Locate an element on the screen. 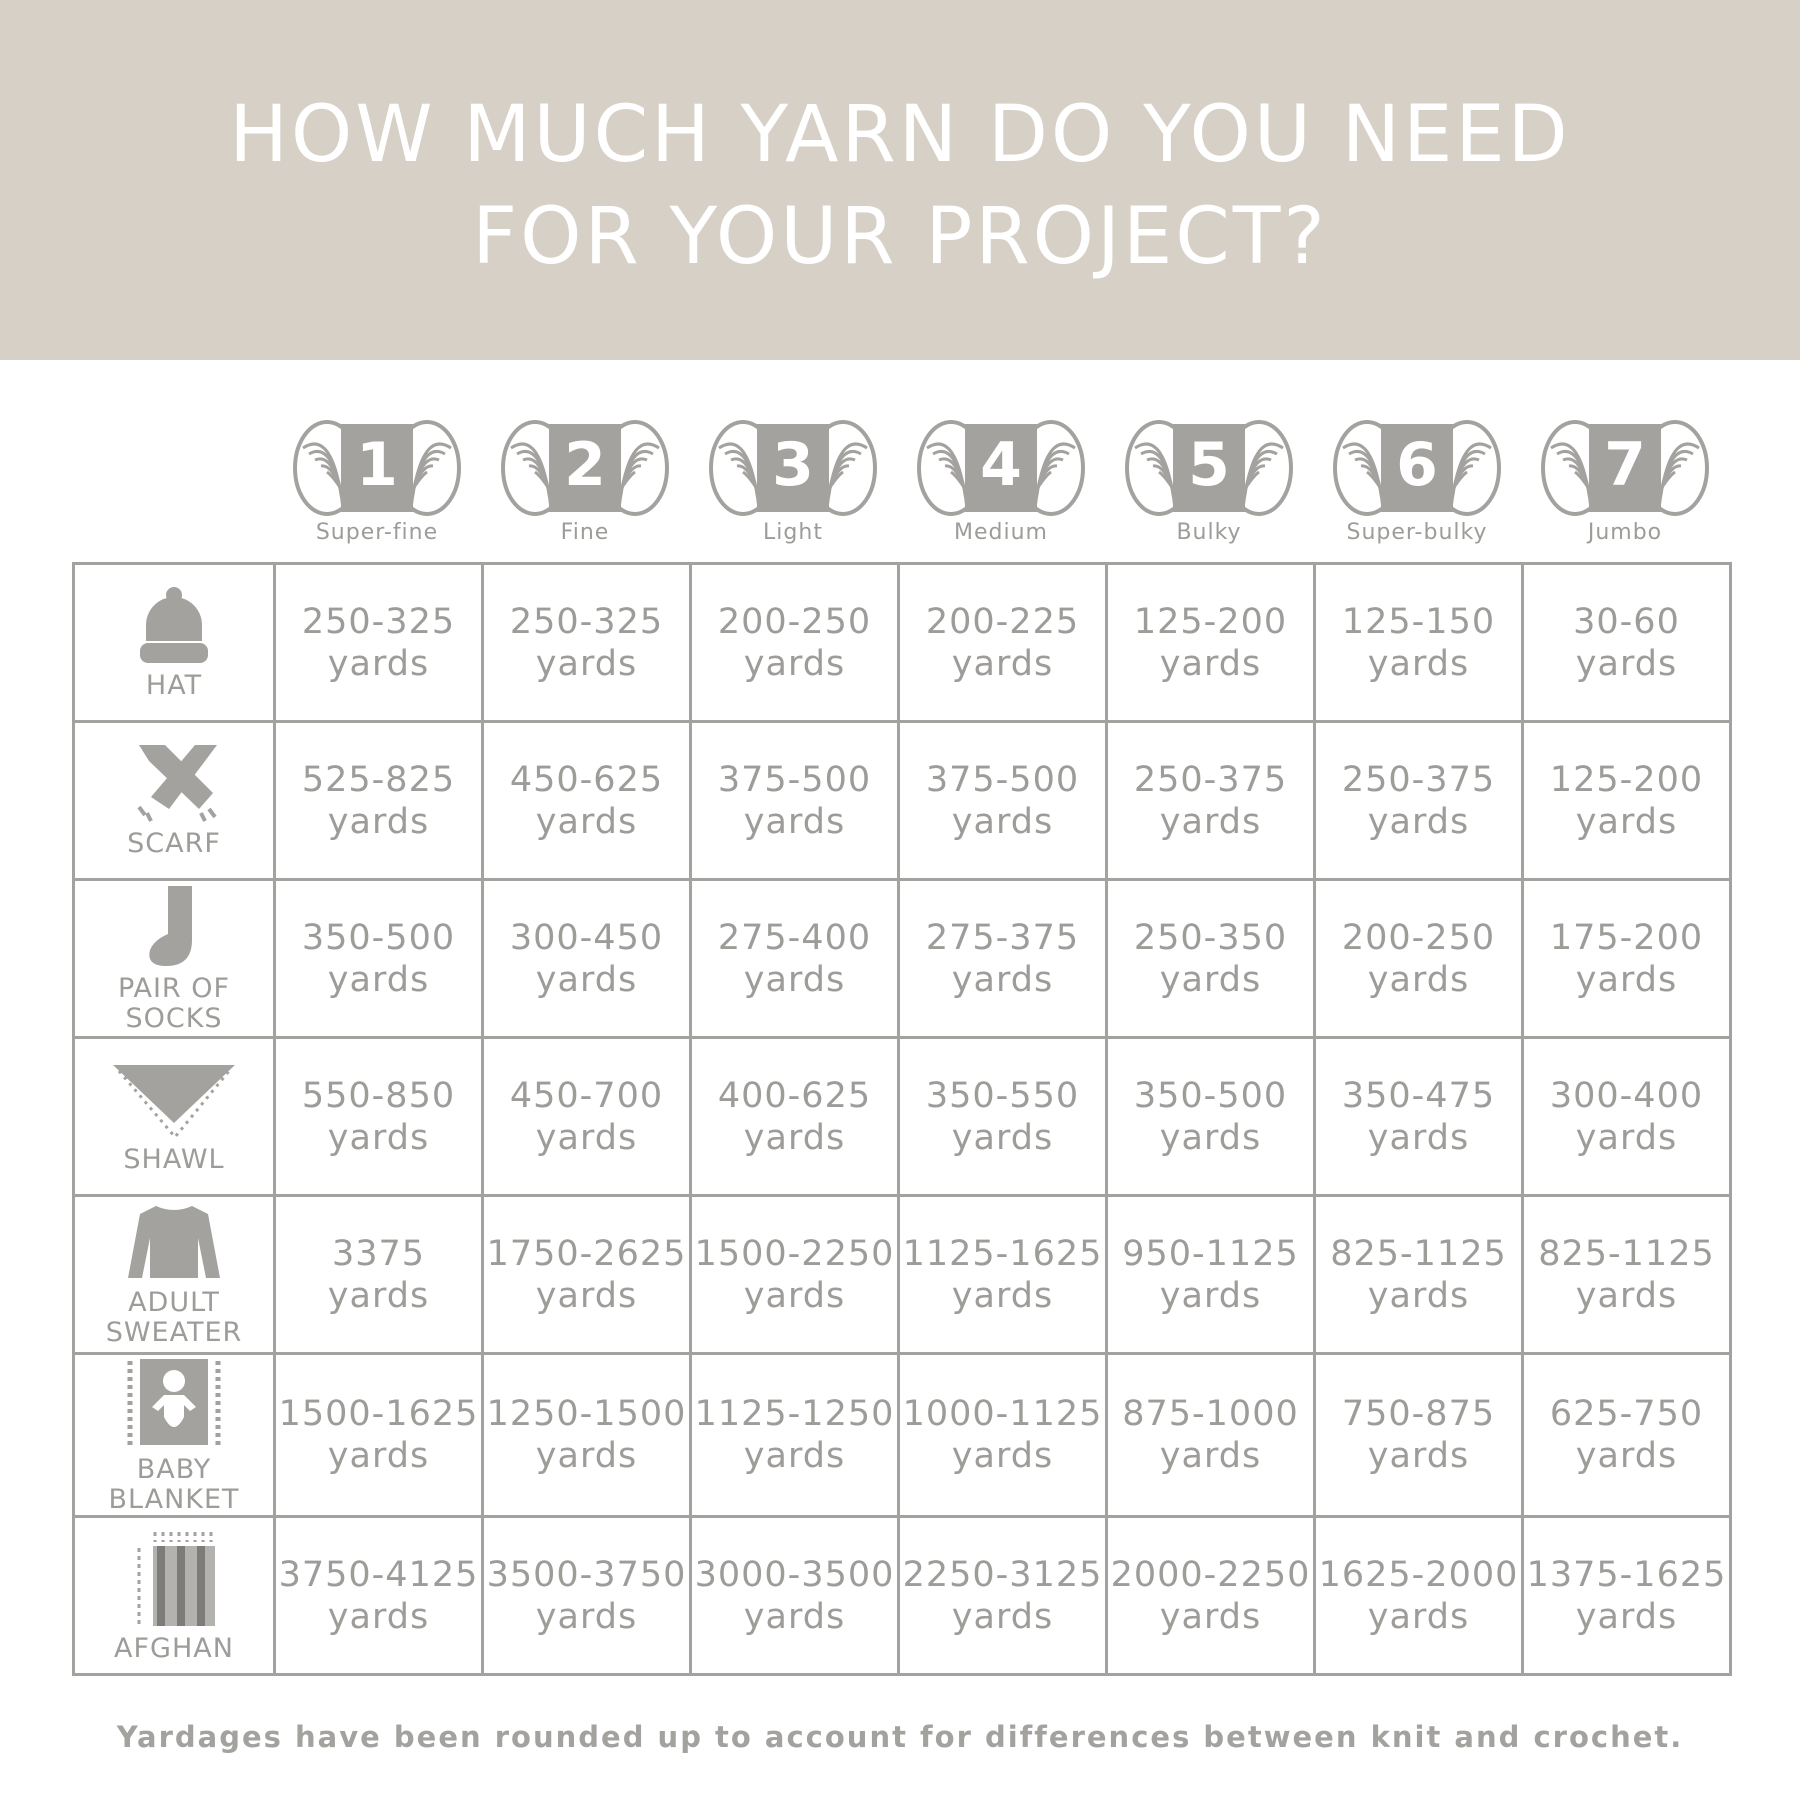 This screenshot has width=1800, height=1799. yardage-cell: 30-60 yards is located at coordinates (1626, 642).